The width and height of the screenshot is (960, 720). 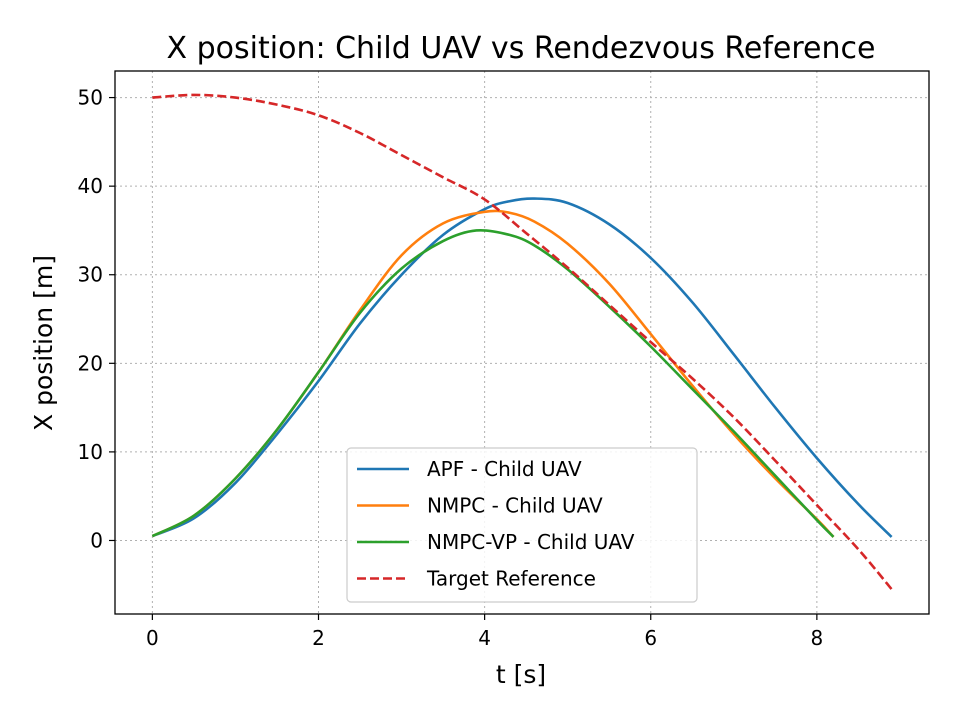 What do you see at coordinates (650, 638) in the screenshot?
I see `x-tick-label: 6` at bounding box center [650, 638].